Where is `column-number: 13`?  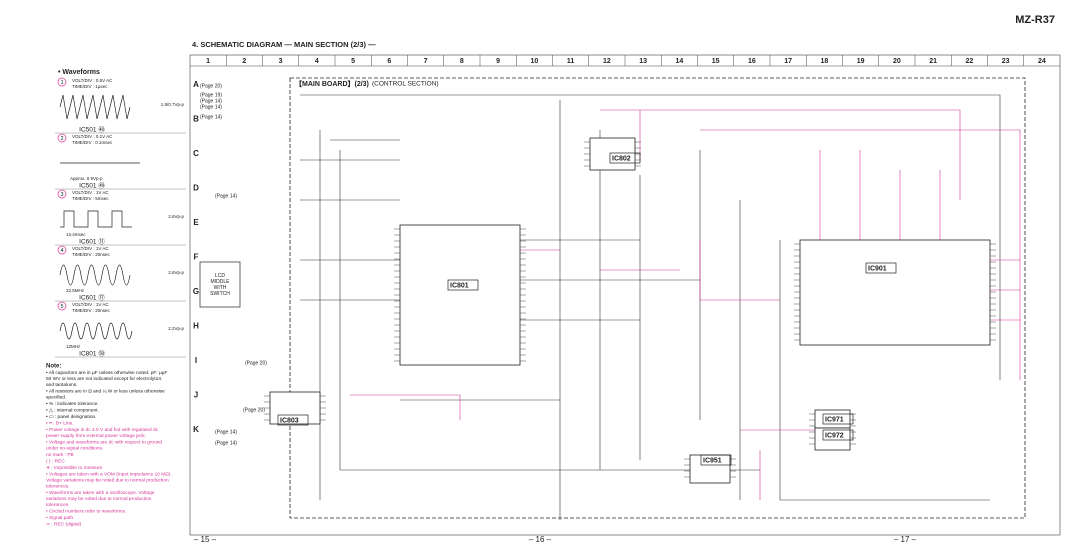
column-number: 13 is located at coordinates (643, 61).